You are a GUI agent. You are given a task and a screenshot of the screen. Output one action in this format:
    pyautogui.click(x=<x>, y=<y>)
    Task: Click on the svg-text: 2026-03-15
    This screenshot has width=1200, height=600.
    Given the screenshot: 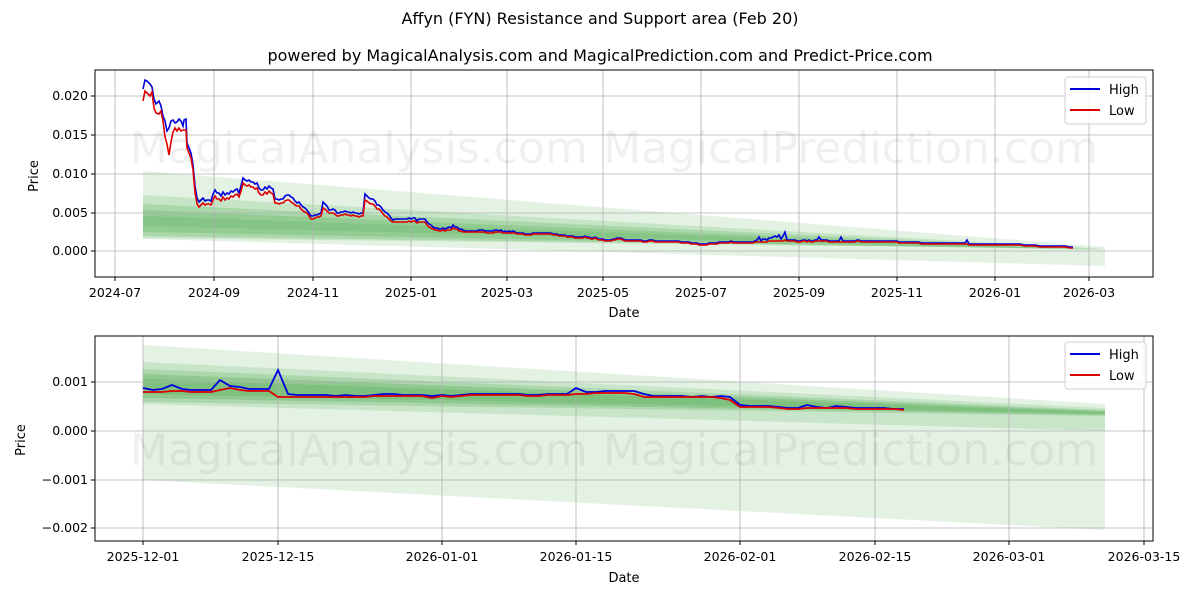 What is the action you would take?
    pyautogui.click(x=1144, y=556)
    